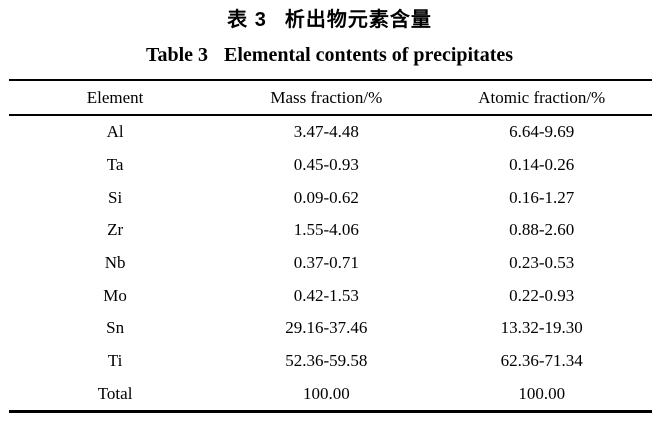 The width and height of the screenshot is (659, 429). What do you see at coordinates (541, 328) in the screenshot?
I see `atomic-fraction-cell: 13.32-19.30` at bounding box center [541, 328].